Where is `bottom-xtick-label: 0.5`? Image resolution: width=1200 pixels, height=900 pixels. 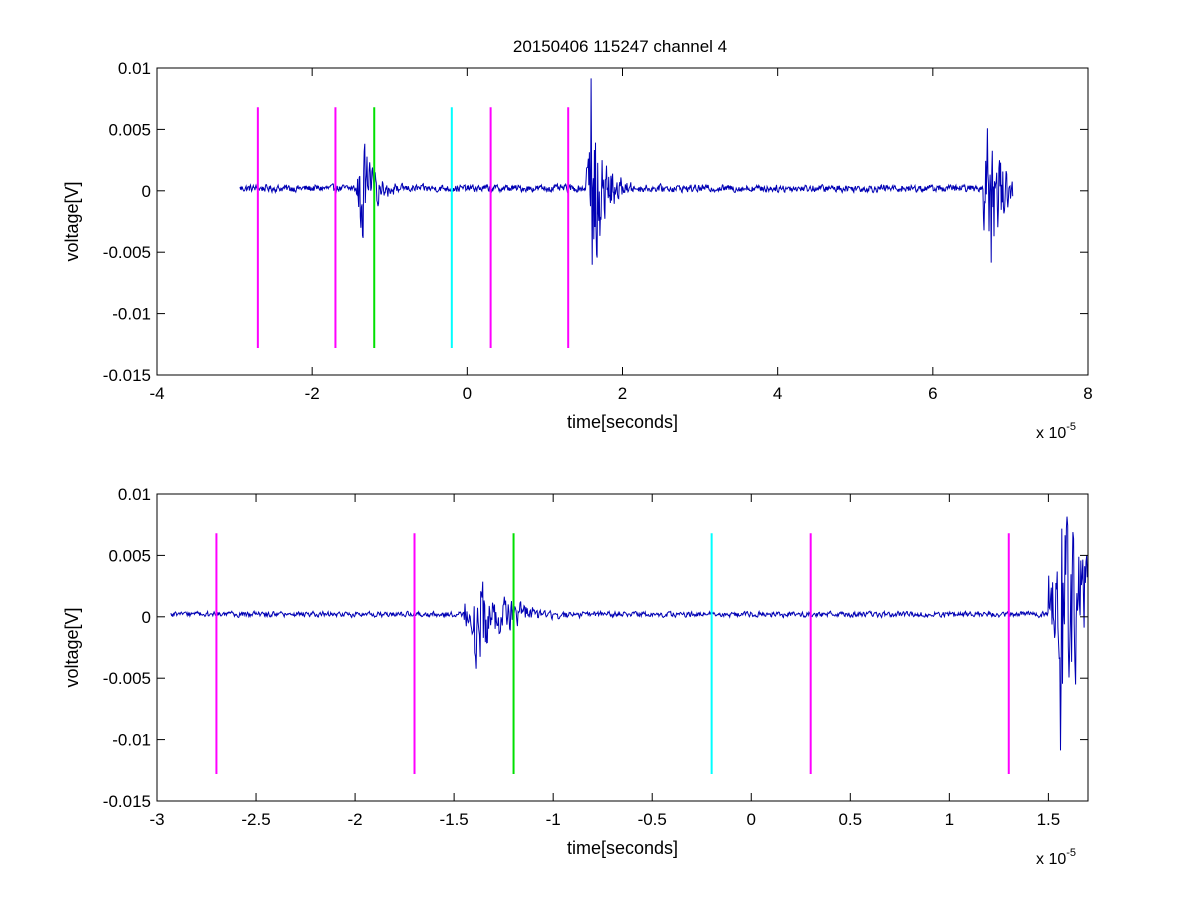 bottom-xtick-label: 0.5 is located at coordinates (850, 819).